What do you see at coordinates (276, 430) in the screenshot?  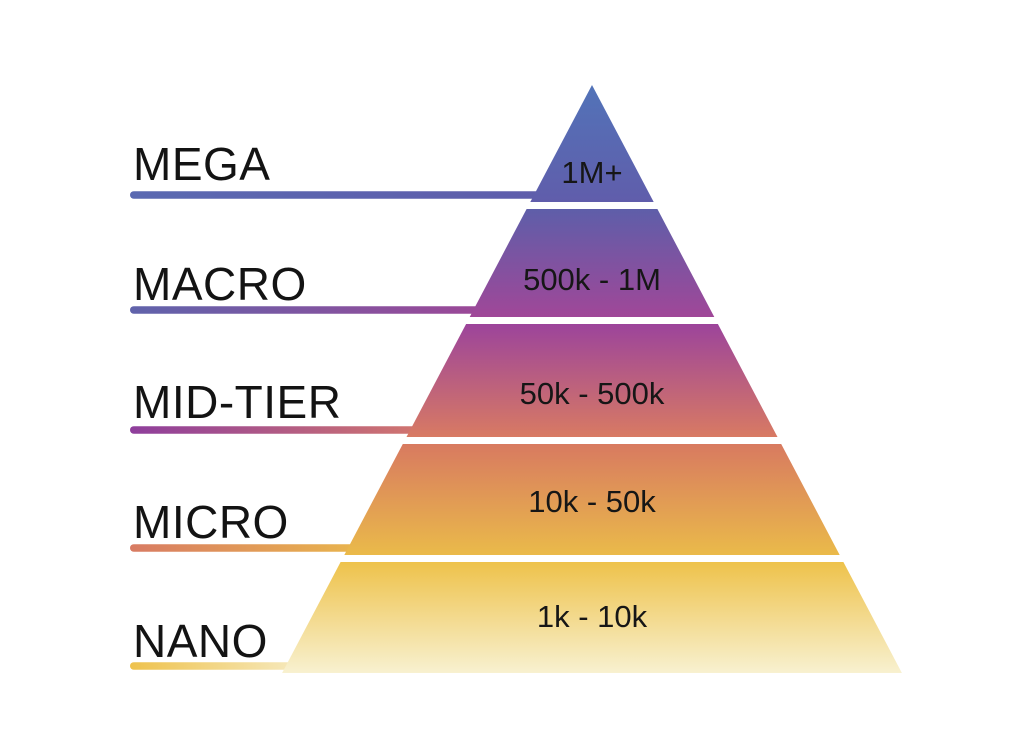 I see `tier-underline-mid-tier` at bounding box center [276, 430].